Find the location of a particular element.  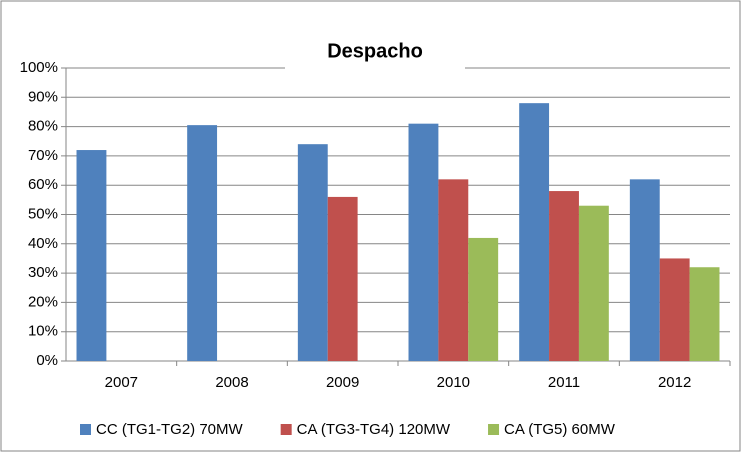

y-tick-label: 50% is located at coordinates (43, 213).